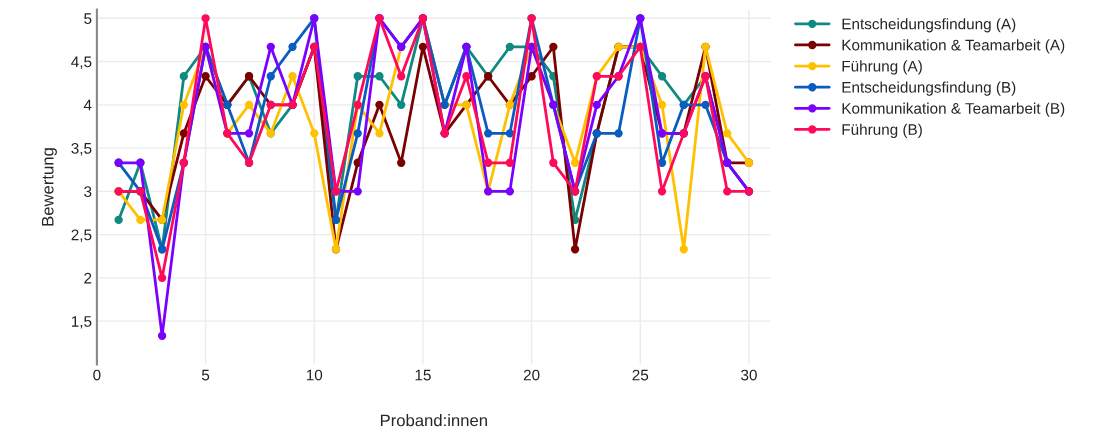 The width and height of the screenshot is (1101, 439). What do you see at coordinates (882, 130) in the screenshot?
I see `legend-label: Führung (B)` at bounding box center [882, 130].